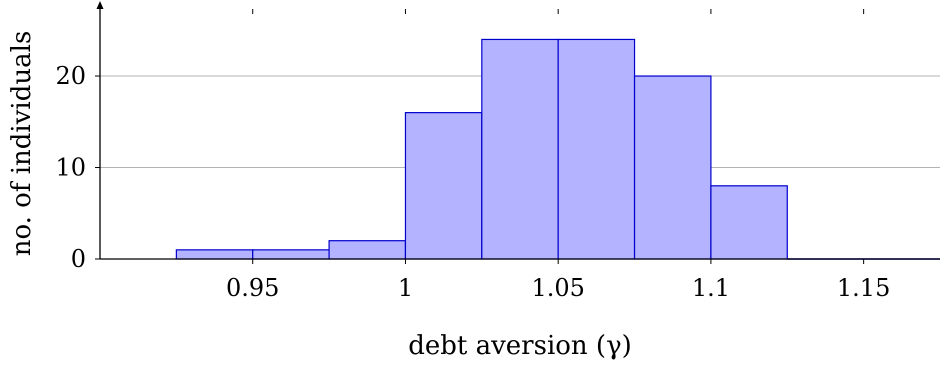 This screenshot has height=365, width=941. I want to click on y-tick-label: 0, so click(78, 259).